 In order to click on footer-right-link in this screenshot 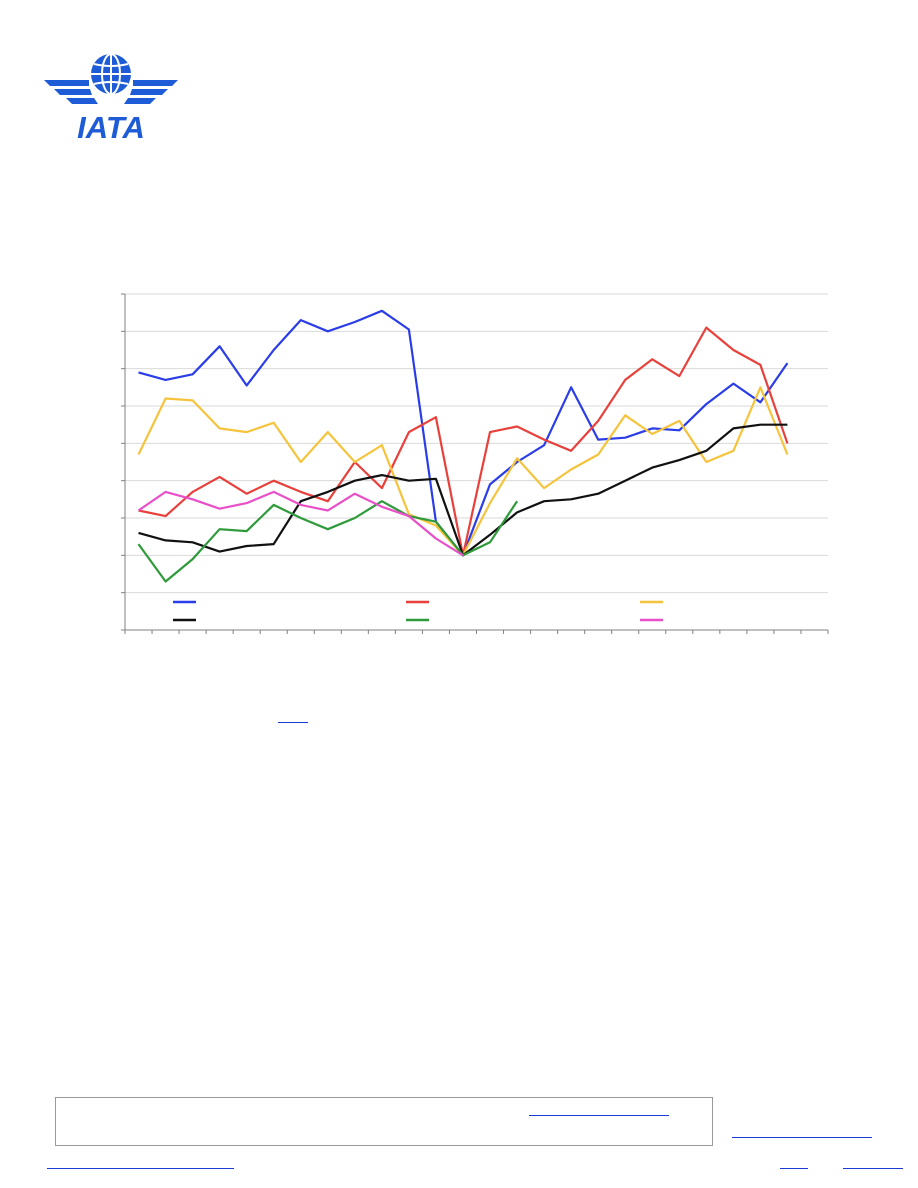, I will do `click(802, 1137)`.